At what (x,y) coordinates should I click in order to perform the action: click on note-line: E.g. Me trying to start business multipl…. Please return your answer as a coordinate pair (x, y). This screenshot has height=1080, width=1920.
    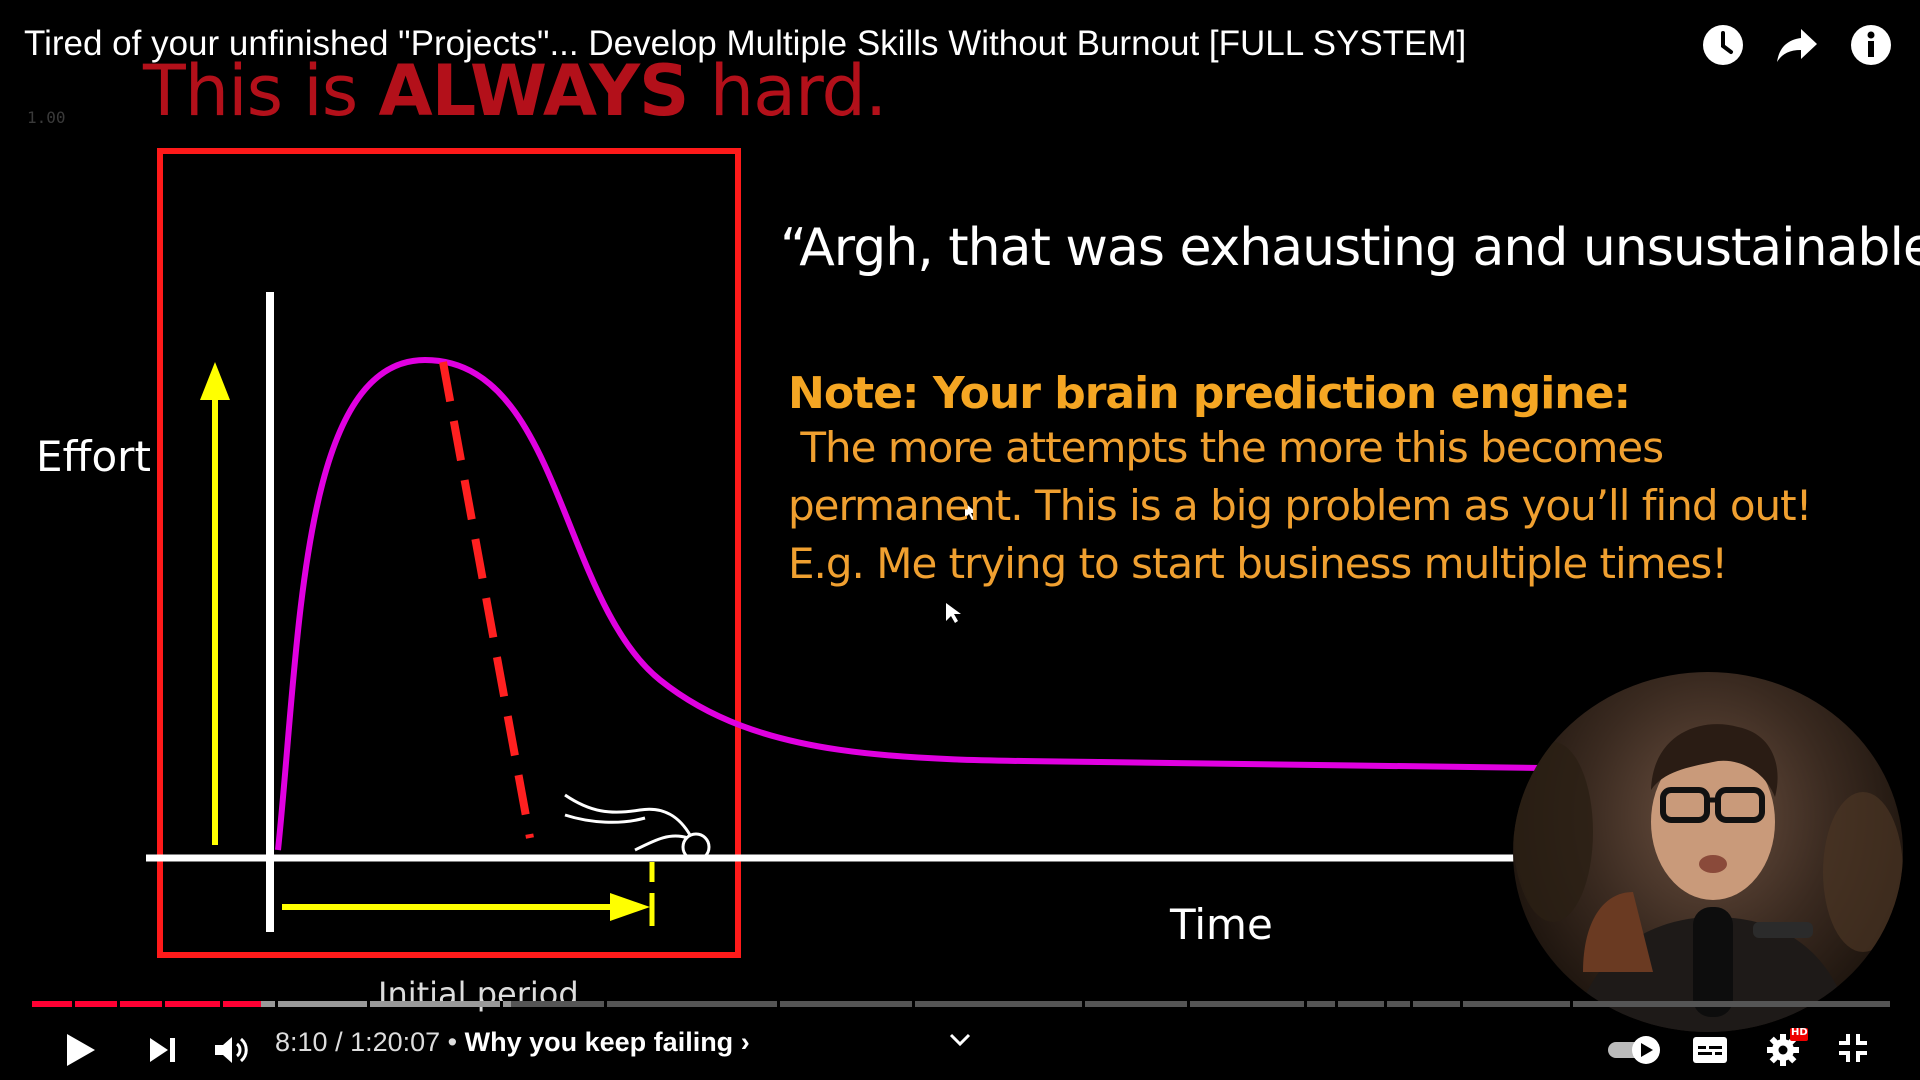
    Looking at the image, I should click on (1258, 563).